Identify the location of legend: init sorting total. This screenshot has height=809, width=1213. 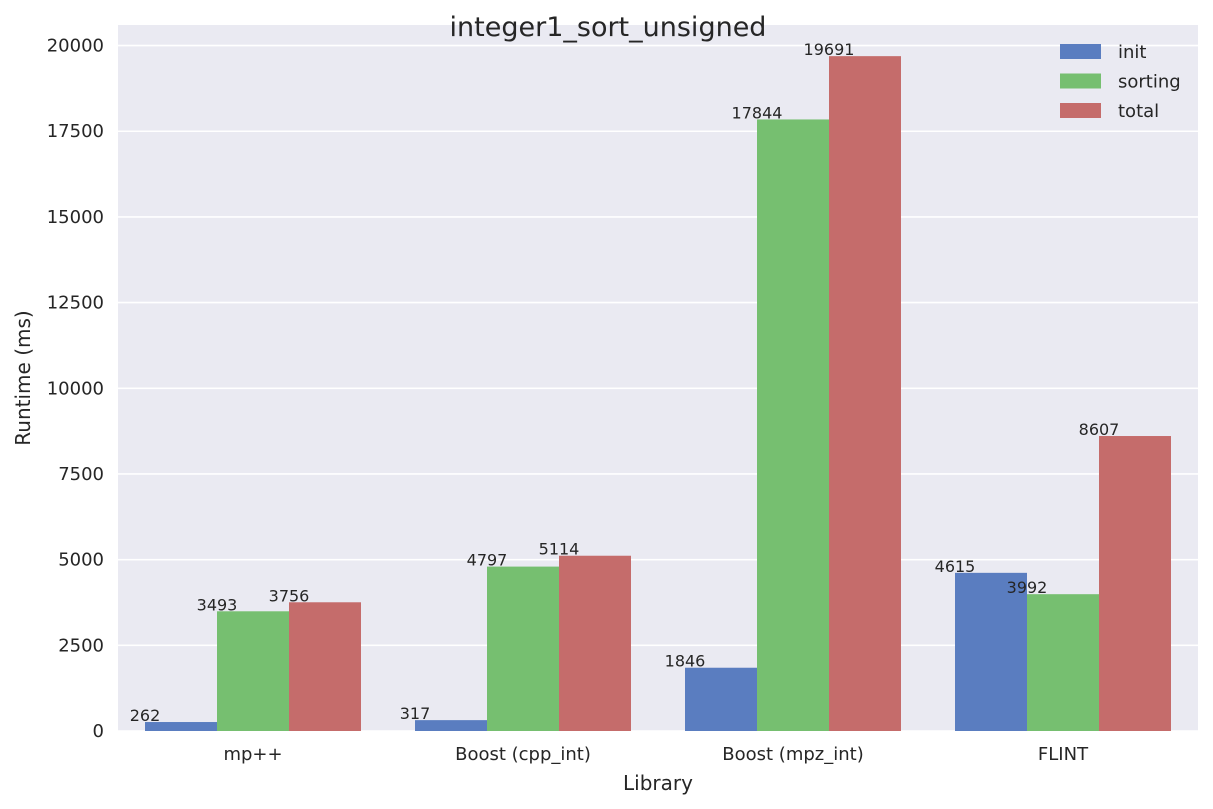
(1120, 82).